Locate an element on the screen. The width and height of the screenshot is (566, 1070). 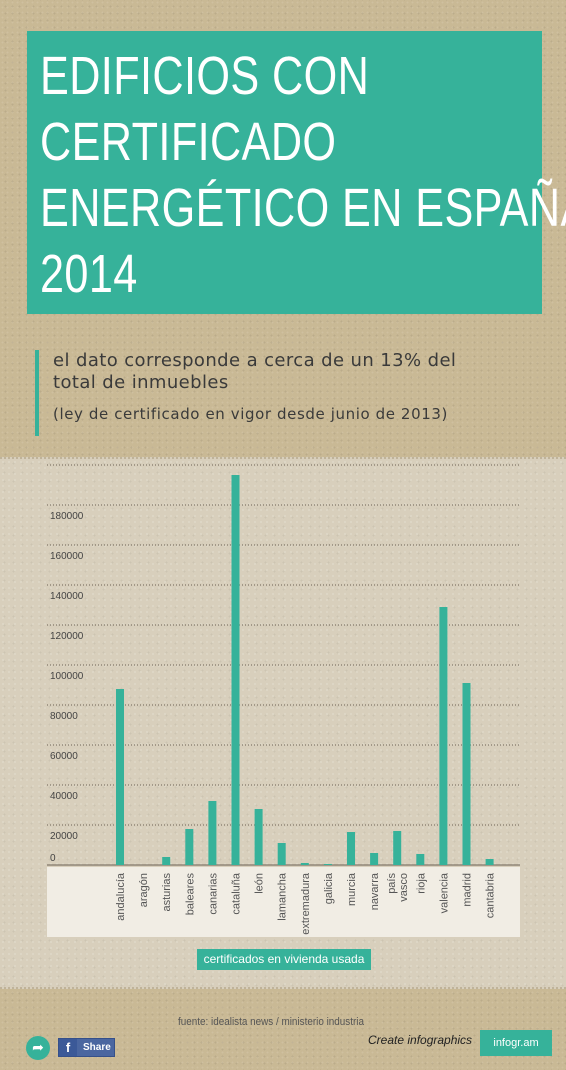
x-tick-label: extremadura is located at coordinates (306, 903).